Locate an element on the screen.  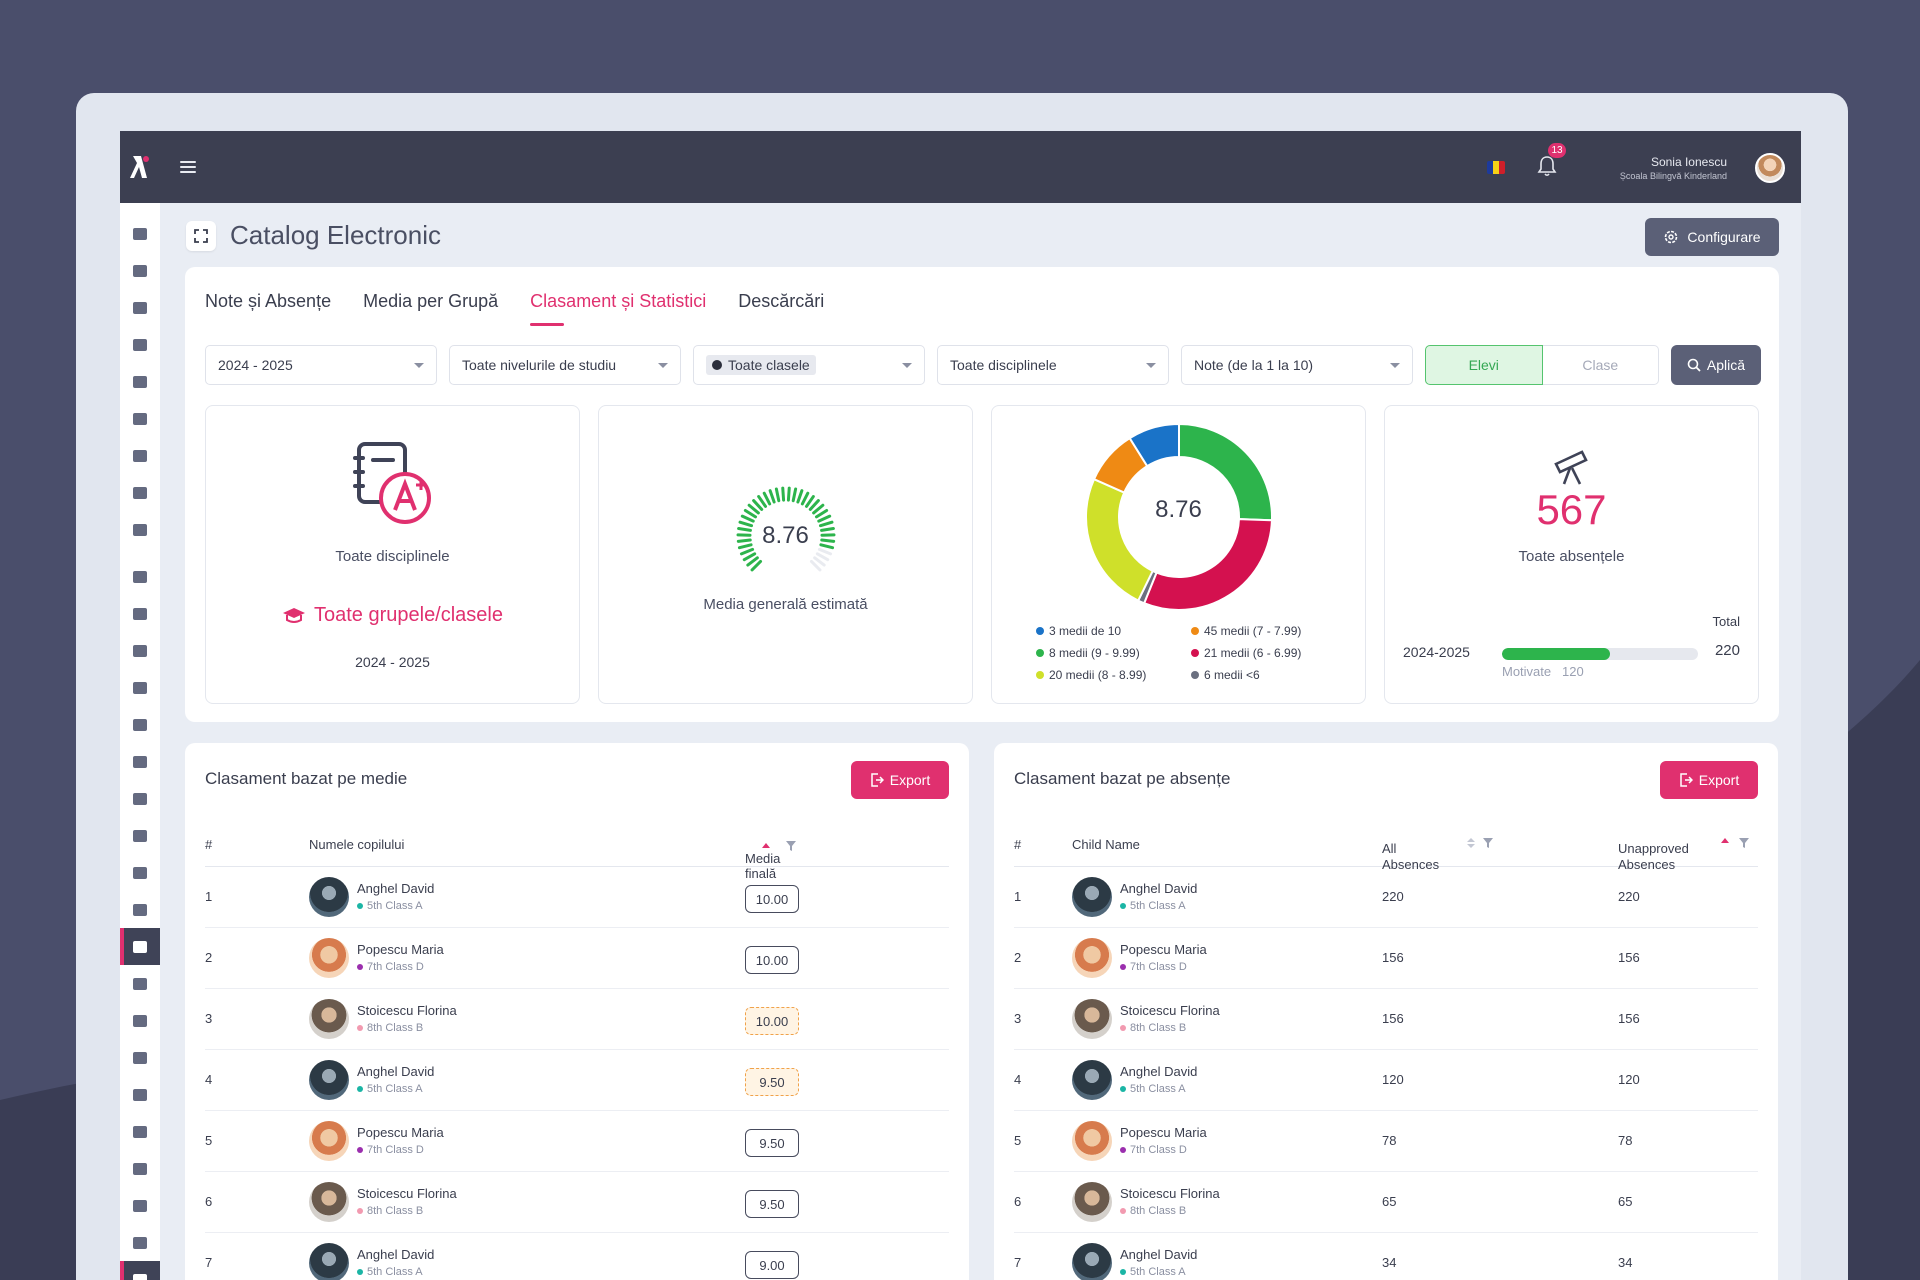
sidebar-check-icon is located at coordinates (140, 1242).